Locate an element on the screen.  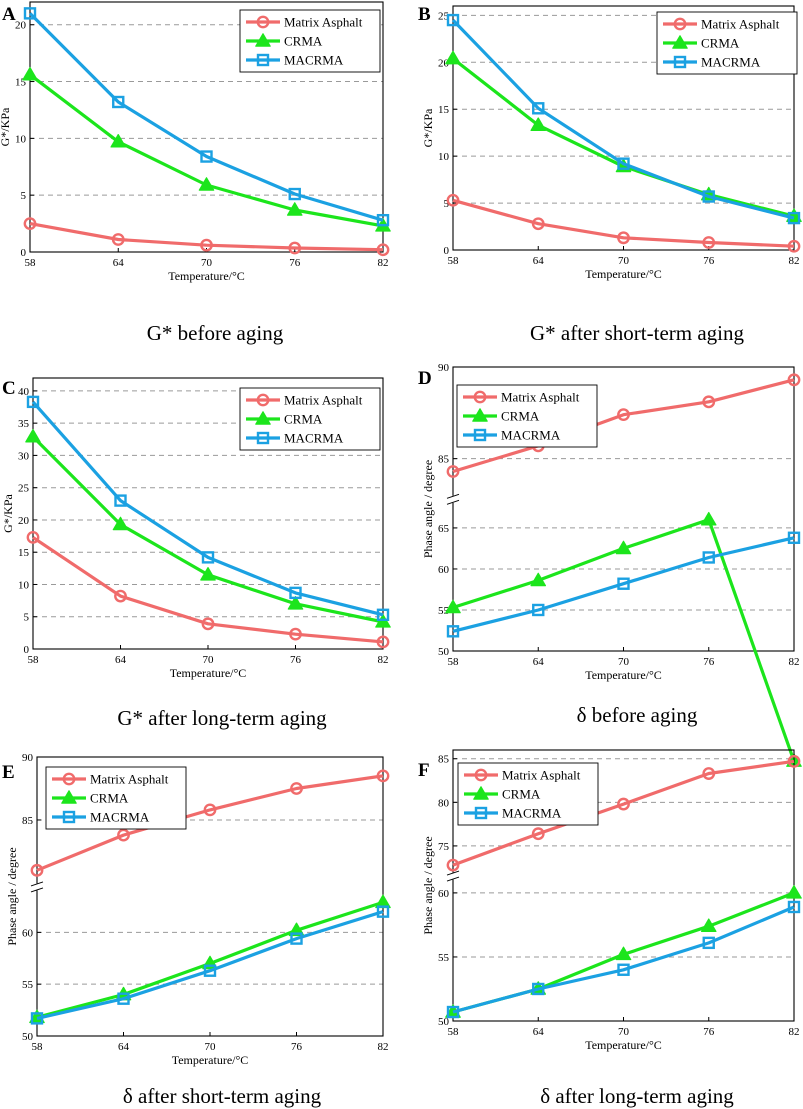
panel-letter: C is located at coordinates (9, 388).